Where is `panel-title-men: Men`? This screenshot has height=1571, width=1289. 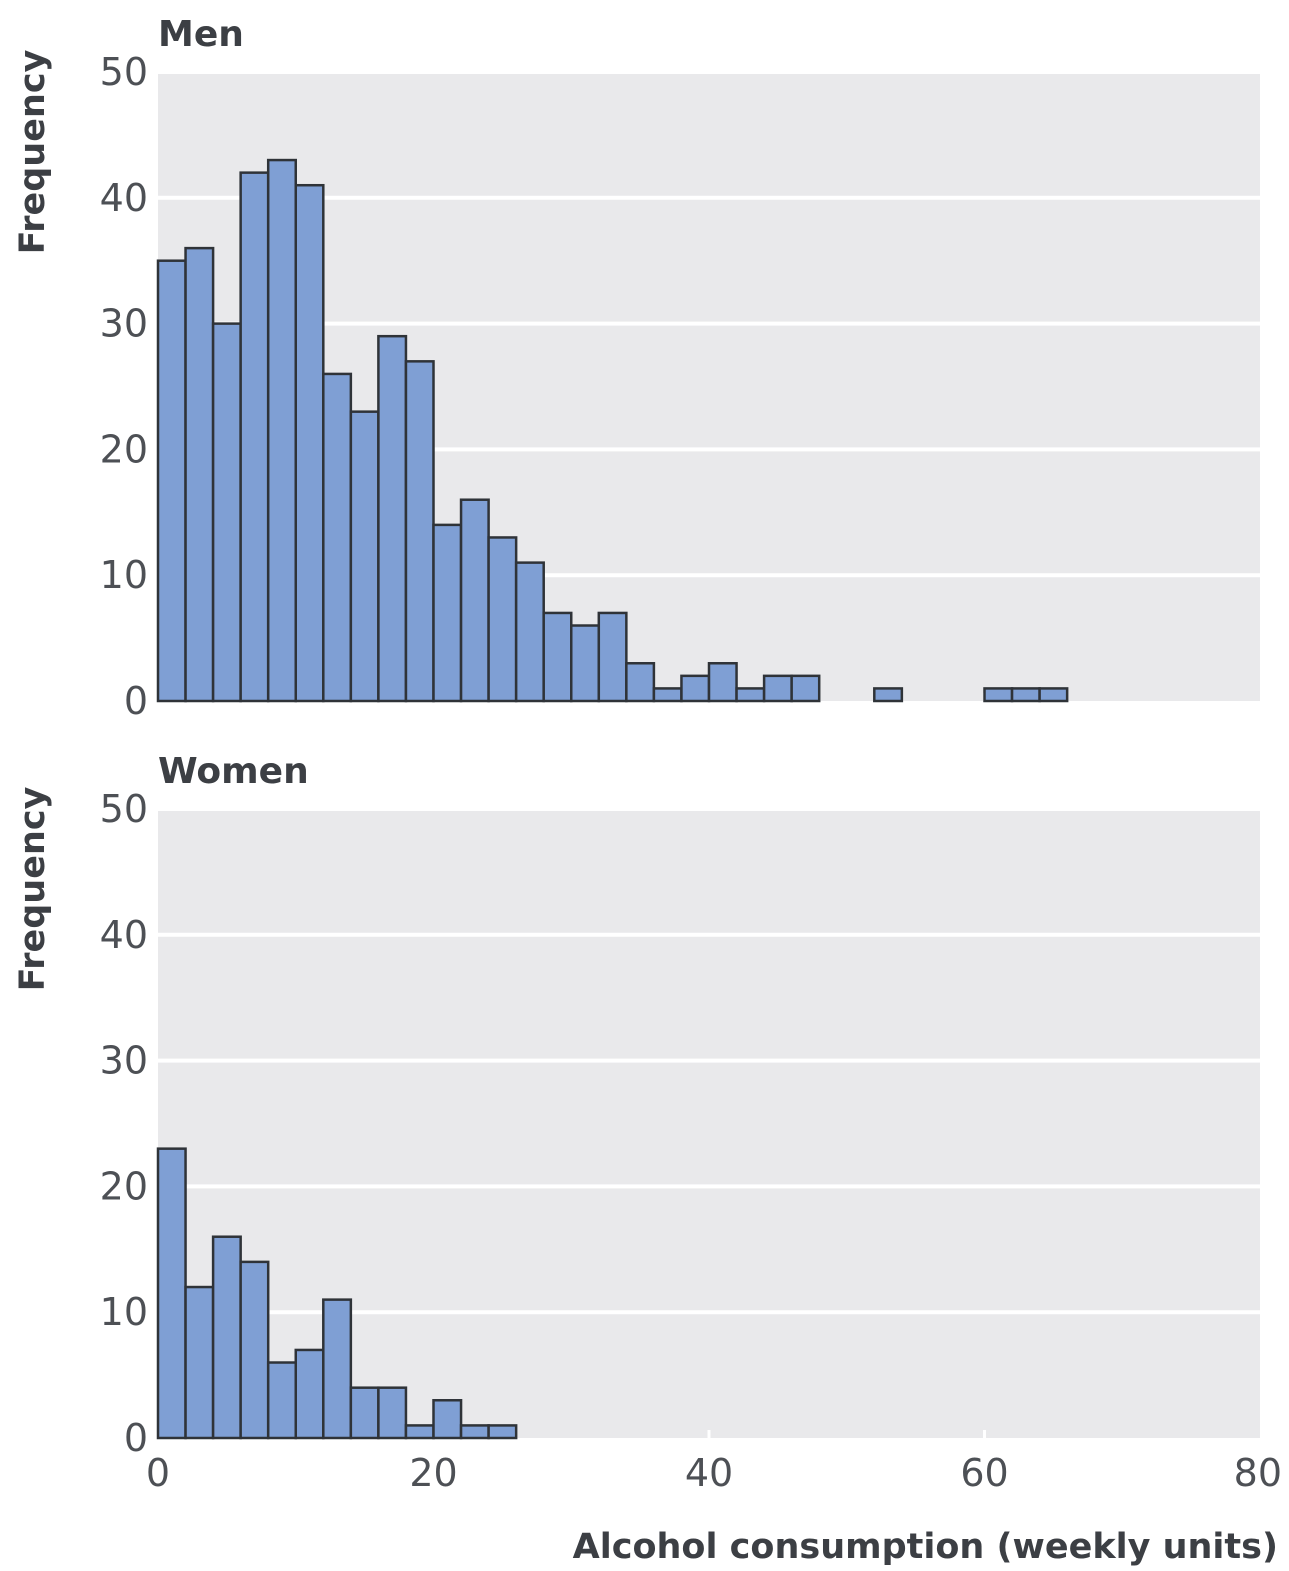
panel-title-men: Men is located at coordinates (201, 34).